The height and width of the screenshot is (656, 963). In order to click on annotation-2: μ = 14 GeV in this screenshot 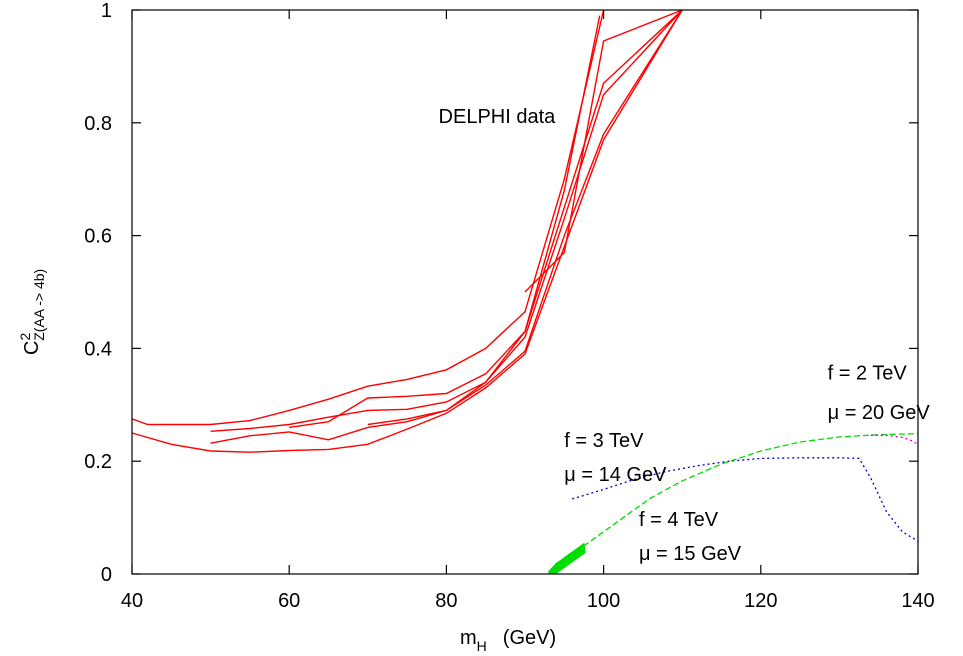, I will do `click(615, 475)`.